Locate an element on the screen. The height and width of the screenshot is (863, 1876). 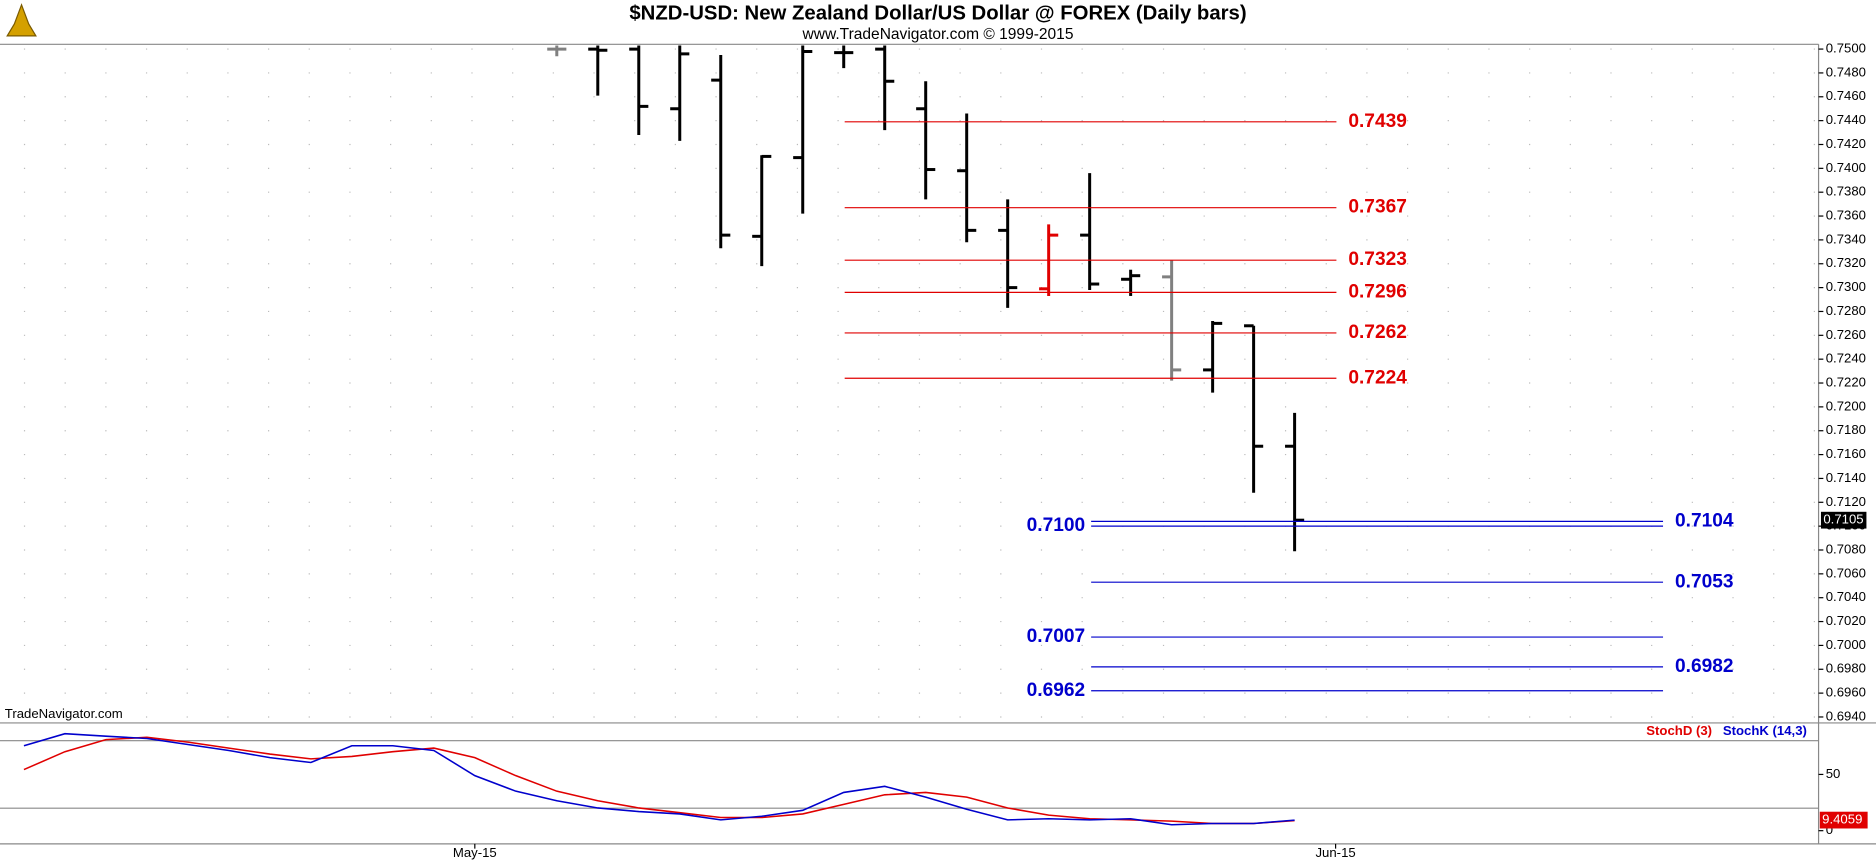
last-price-label: 0.7105 is located at coordinates (1843, 519).